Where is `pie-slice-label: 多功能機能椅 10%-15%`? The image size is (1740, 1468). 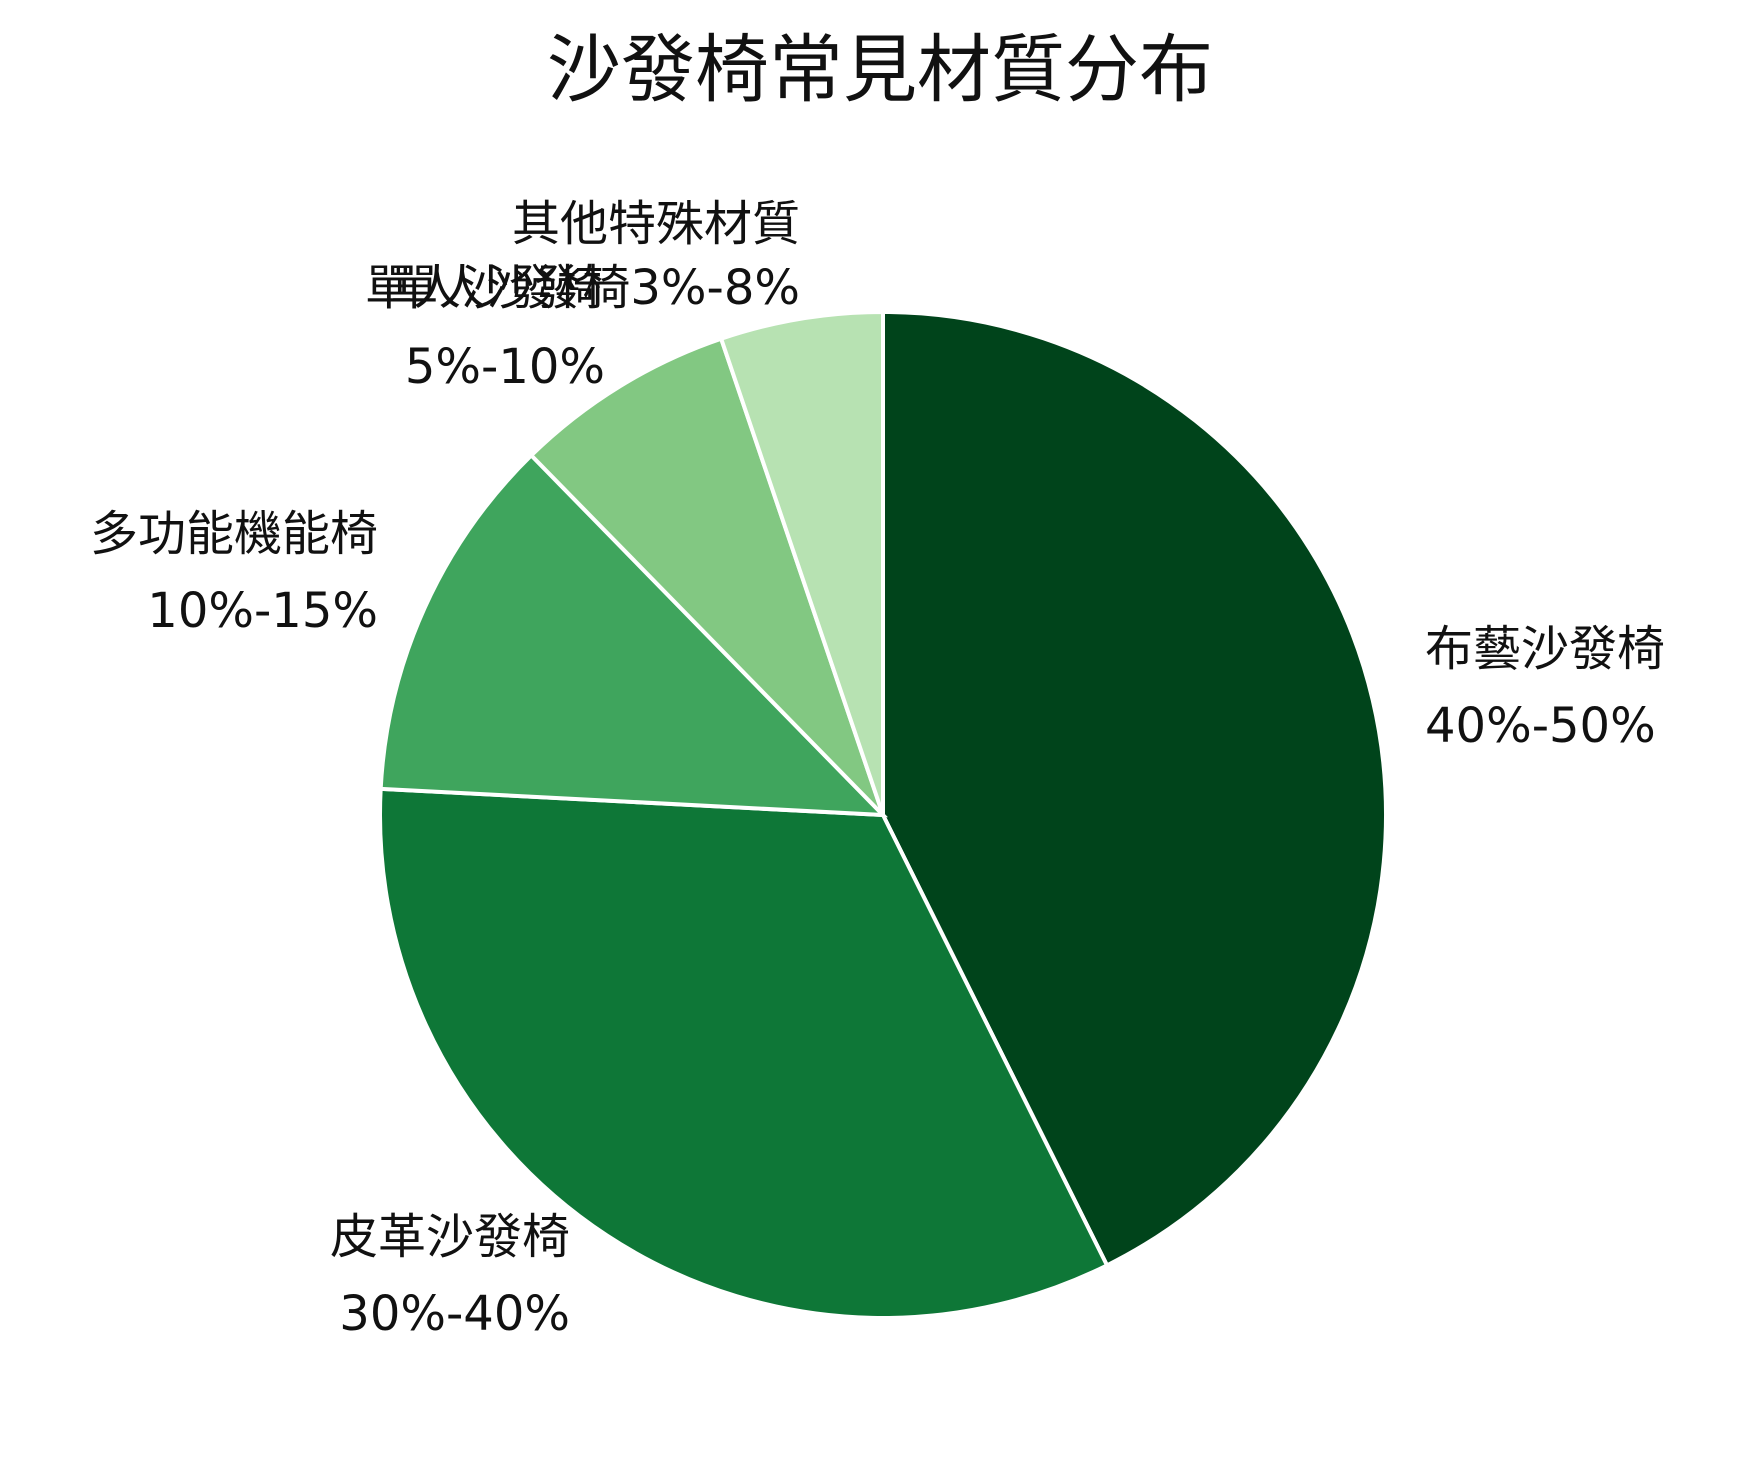
pie-slice-label: 多功能機能椅 10%-15% is located at coordinates (234, 572).